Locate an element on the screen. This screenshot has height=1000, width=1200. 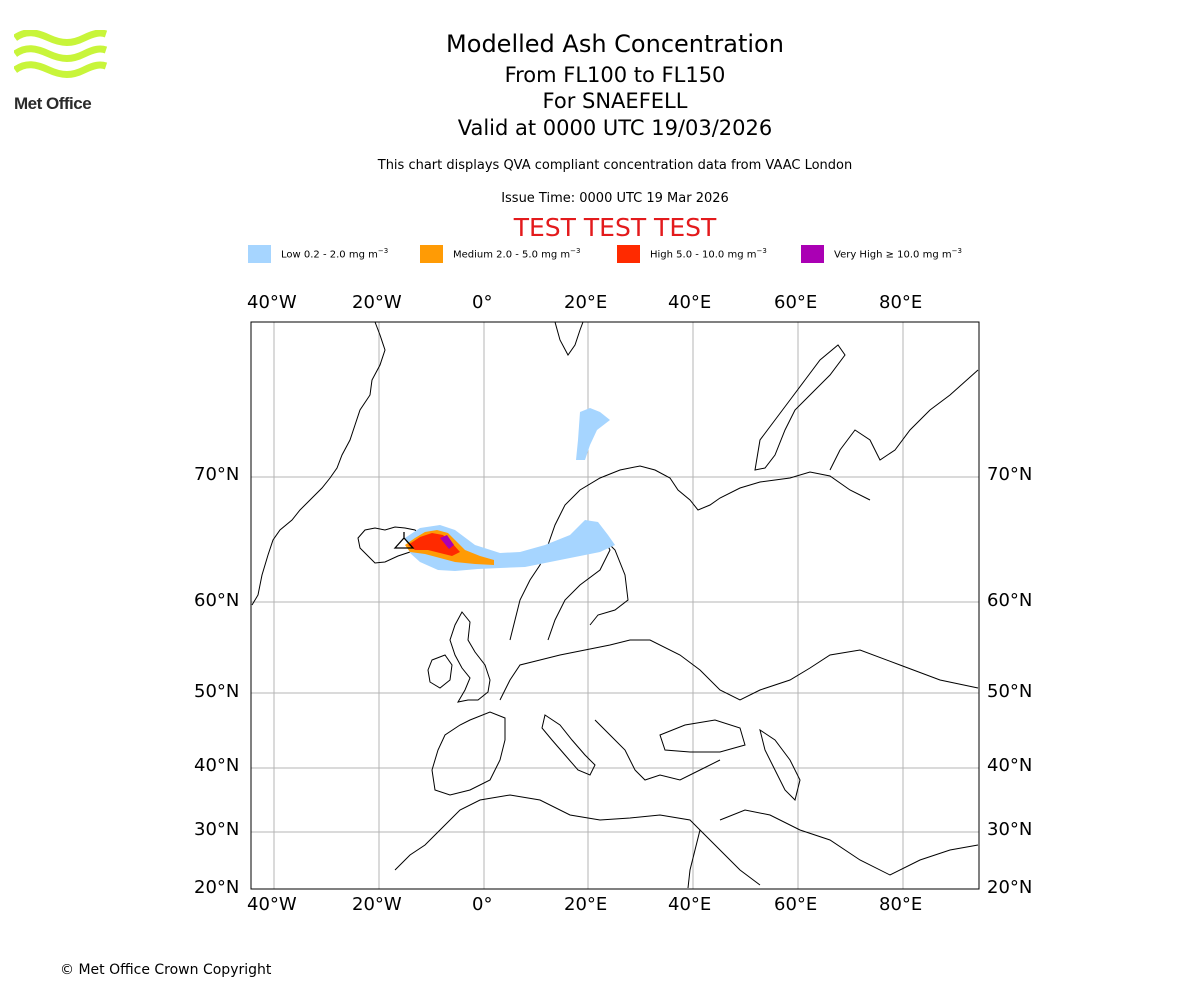
lat-tick-right: 60°N is located at coordinates (1010, 600).